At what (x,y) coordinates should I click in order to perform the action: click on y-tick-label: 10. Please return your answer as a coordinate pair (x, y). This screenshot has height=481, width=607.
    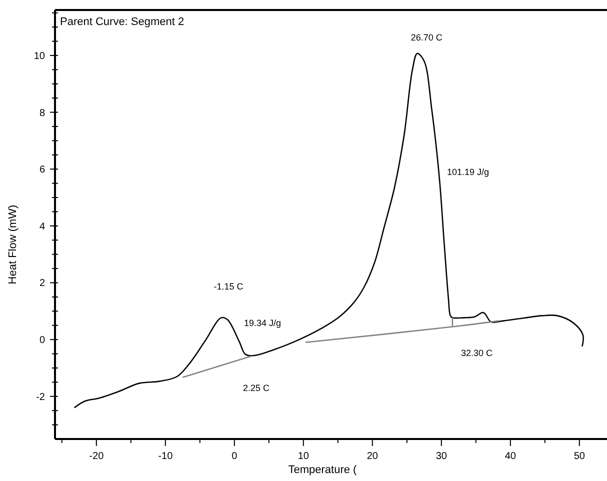
    Looking at the image, I should click on (40, 56).